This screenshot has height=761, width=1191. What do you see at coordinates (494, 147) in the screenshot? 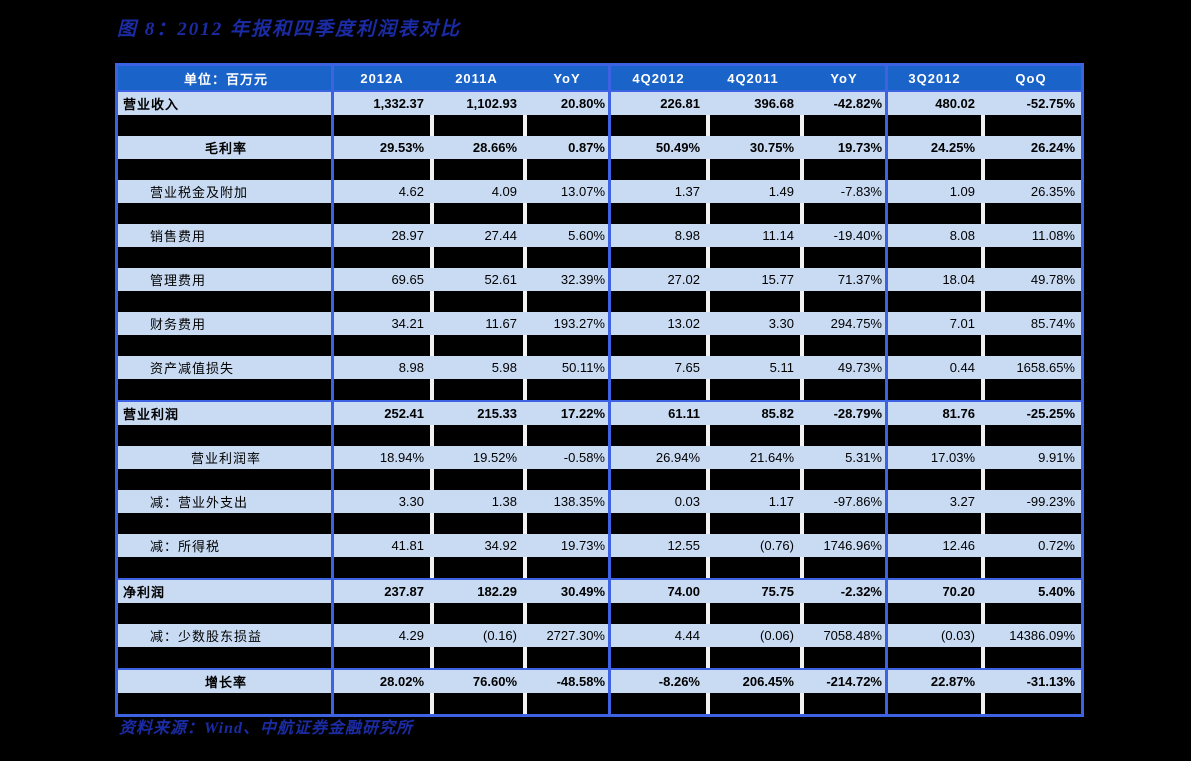
I see `value-cell: 28.66%` at bounding box center [494, 147].